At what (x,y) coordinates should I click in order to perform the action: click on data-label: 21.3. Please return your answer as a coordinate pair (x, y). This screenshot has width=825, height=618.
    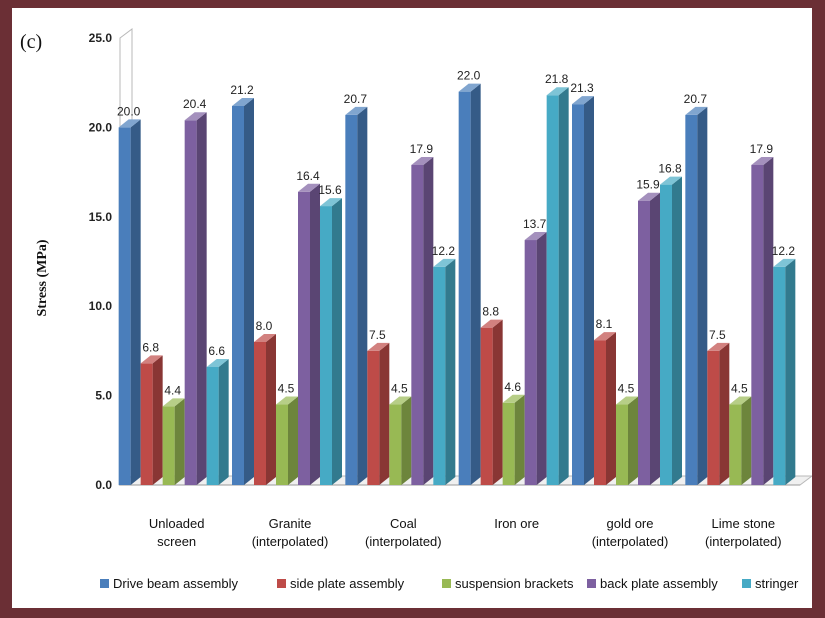
    Looking at the image, I should click on (582, 88).